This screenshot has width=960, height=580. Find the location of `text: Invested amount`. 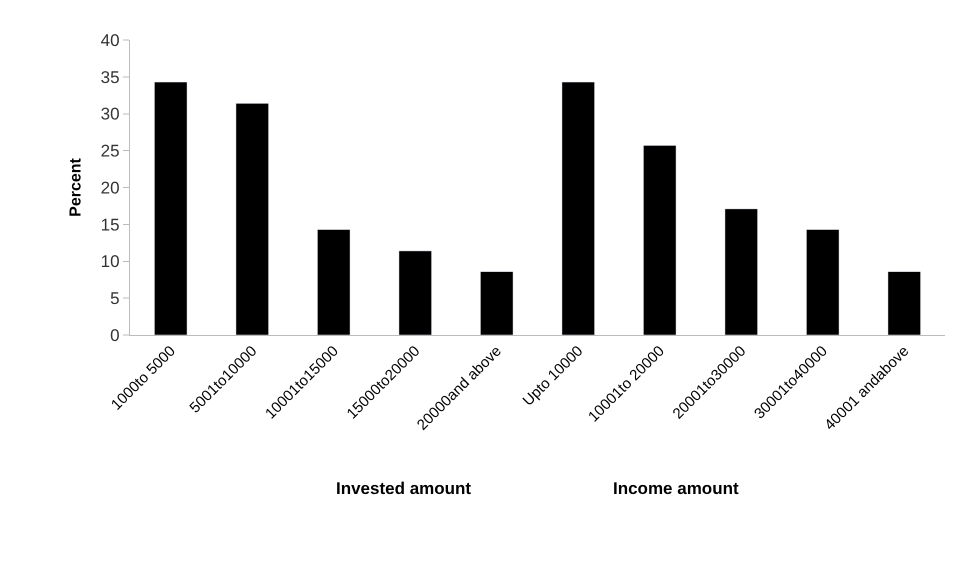

text: Invested amount is located at coordinates (404, 488).